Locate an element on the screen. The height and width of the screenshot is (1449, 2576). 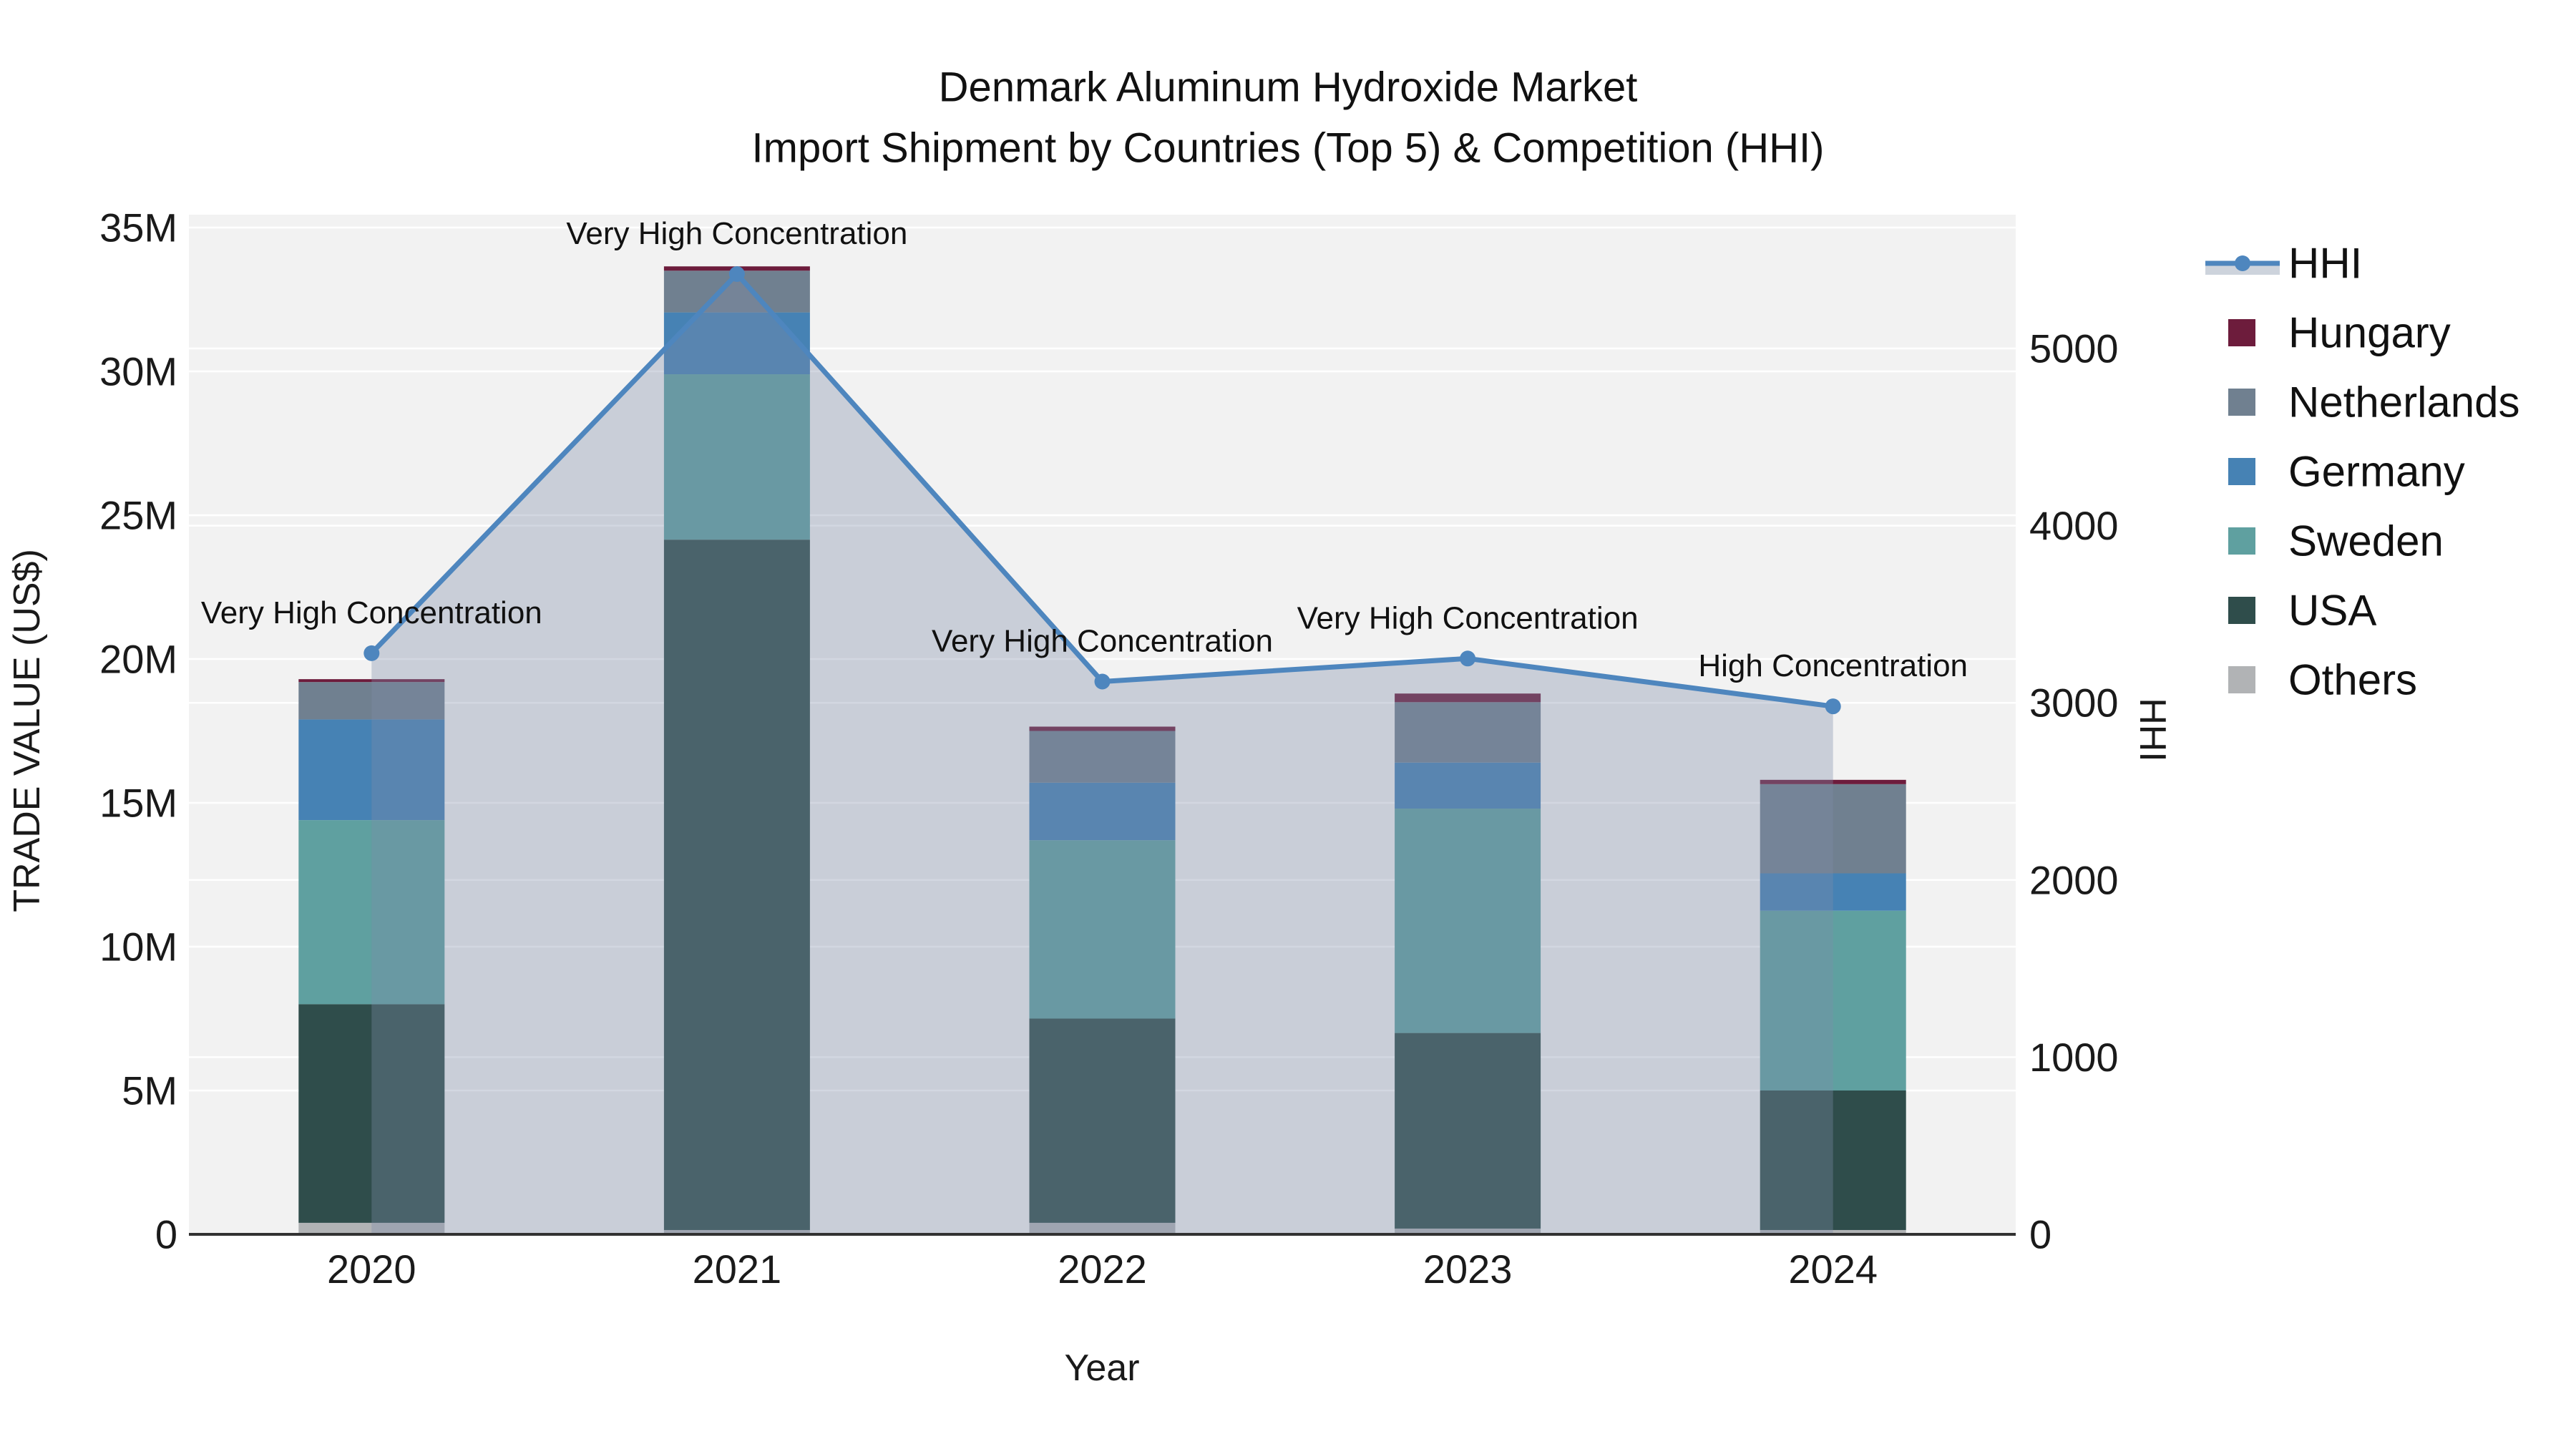
legend-swatch-usa is located at coordinates (2241, 610).